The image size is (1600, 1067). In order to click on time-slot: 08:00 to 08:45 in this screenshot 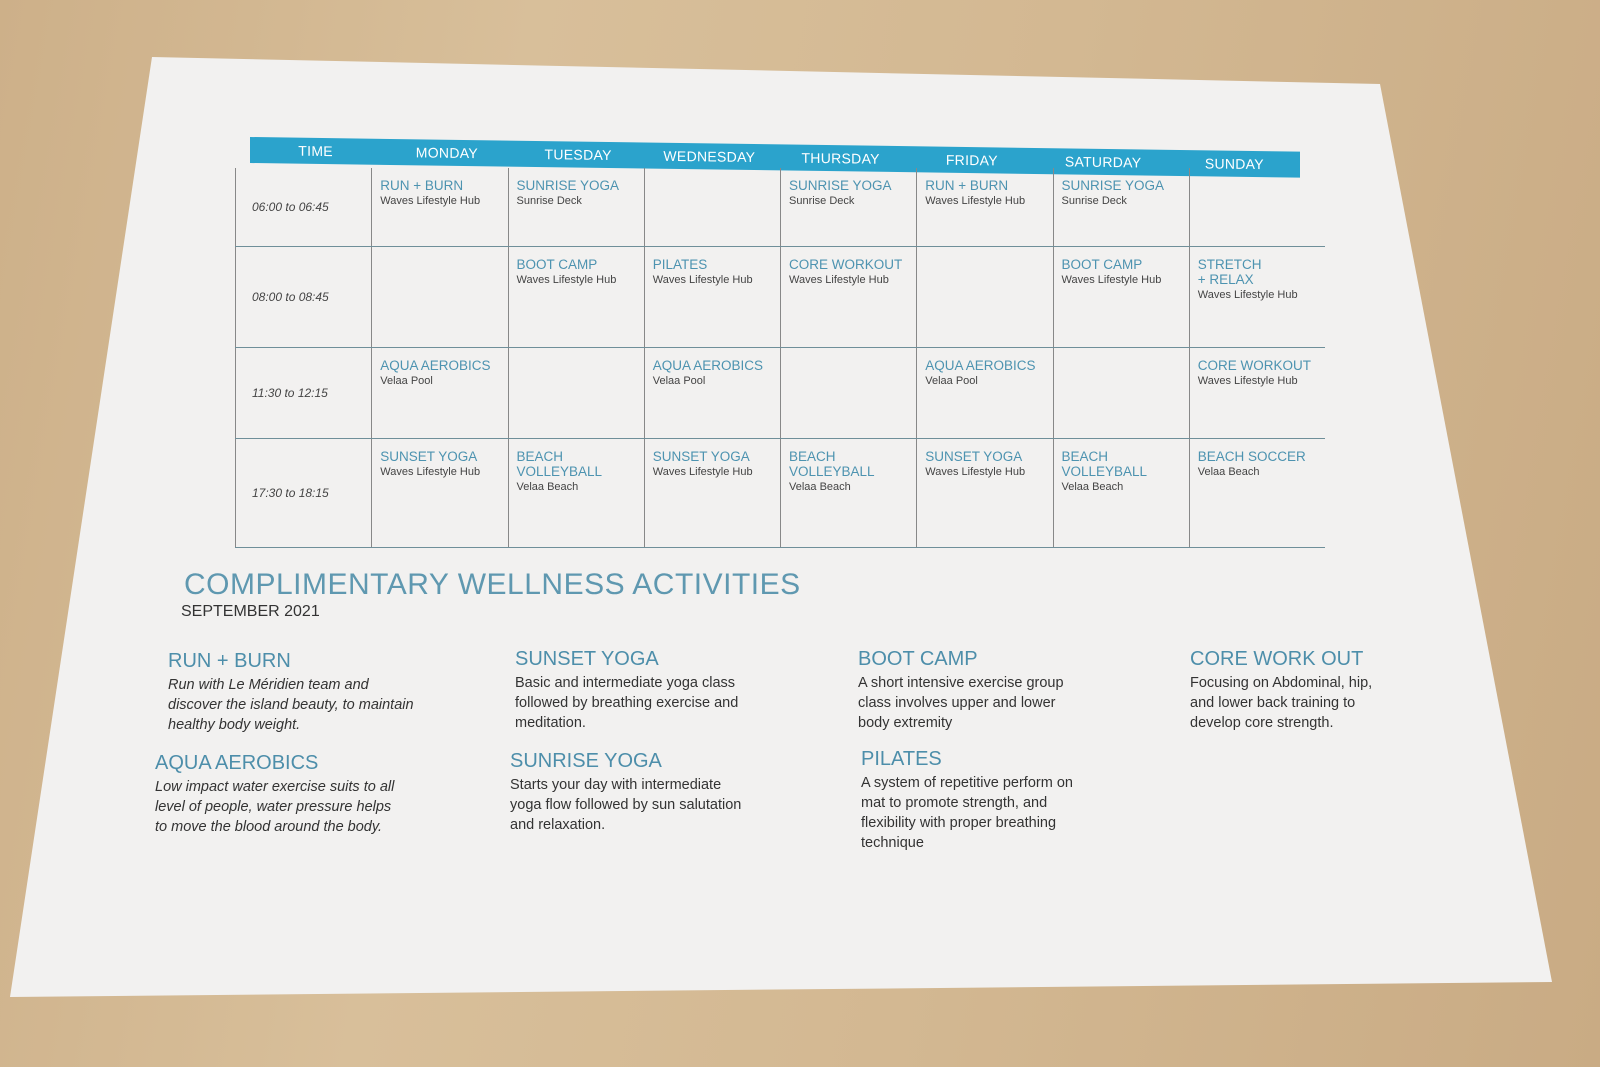, I will do `click(303, 297)`.